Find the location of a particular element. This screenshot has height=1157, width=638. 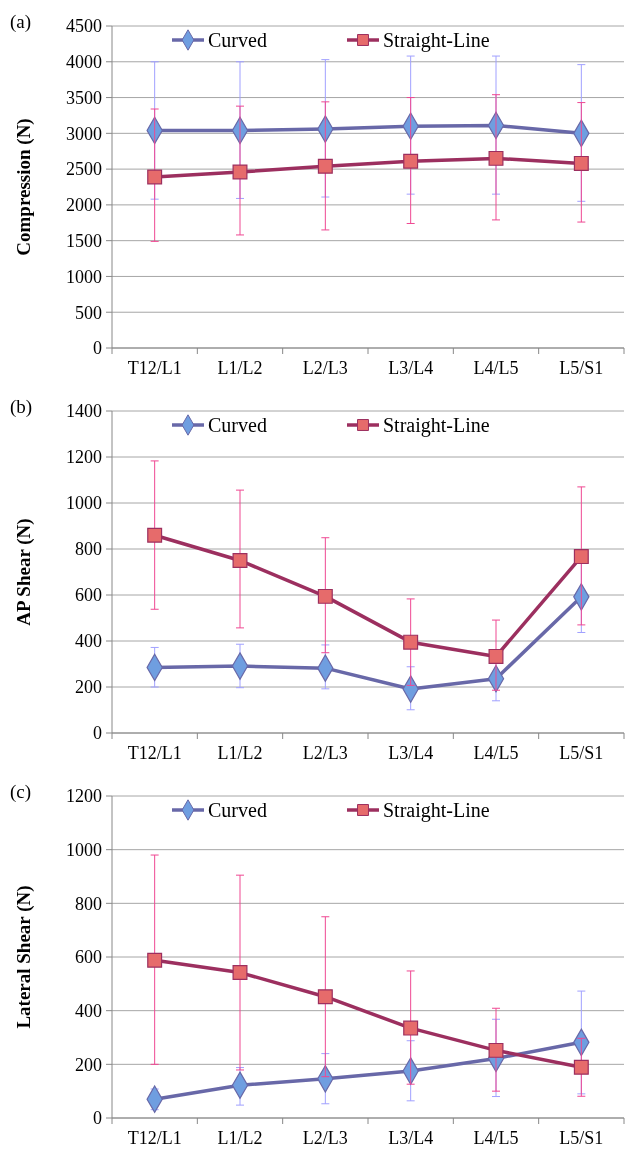

y-tick-label: 4000 is located at coordinates (84, 62).